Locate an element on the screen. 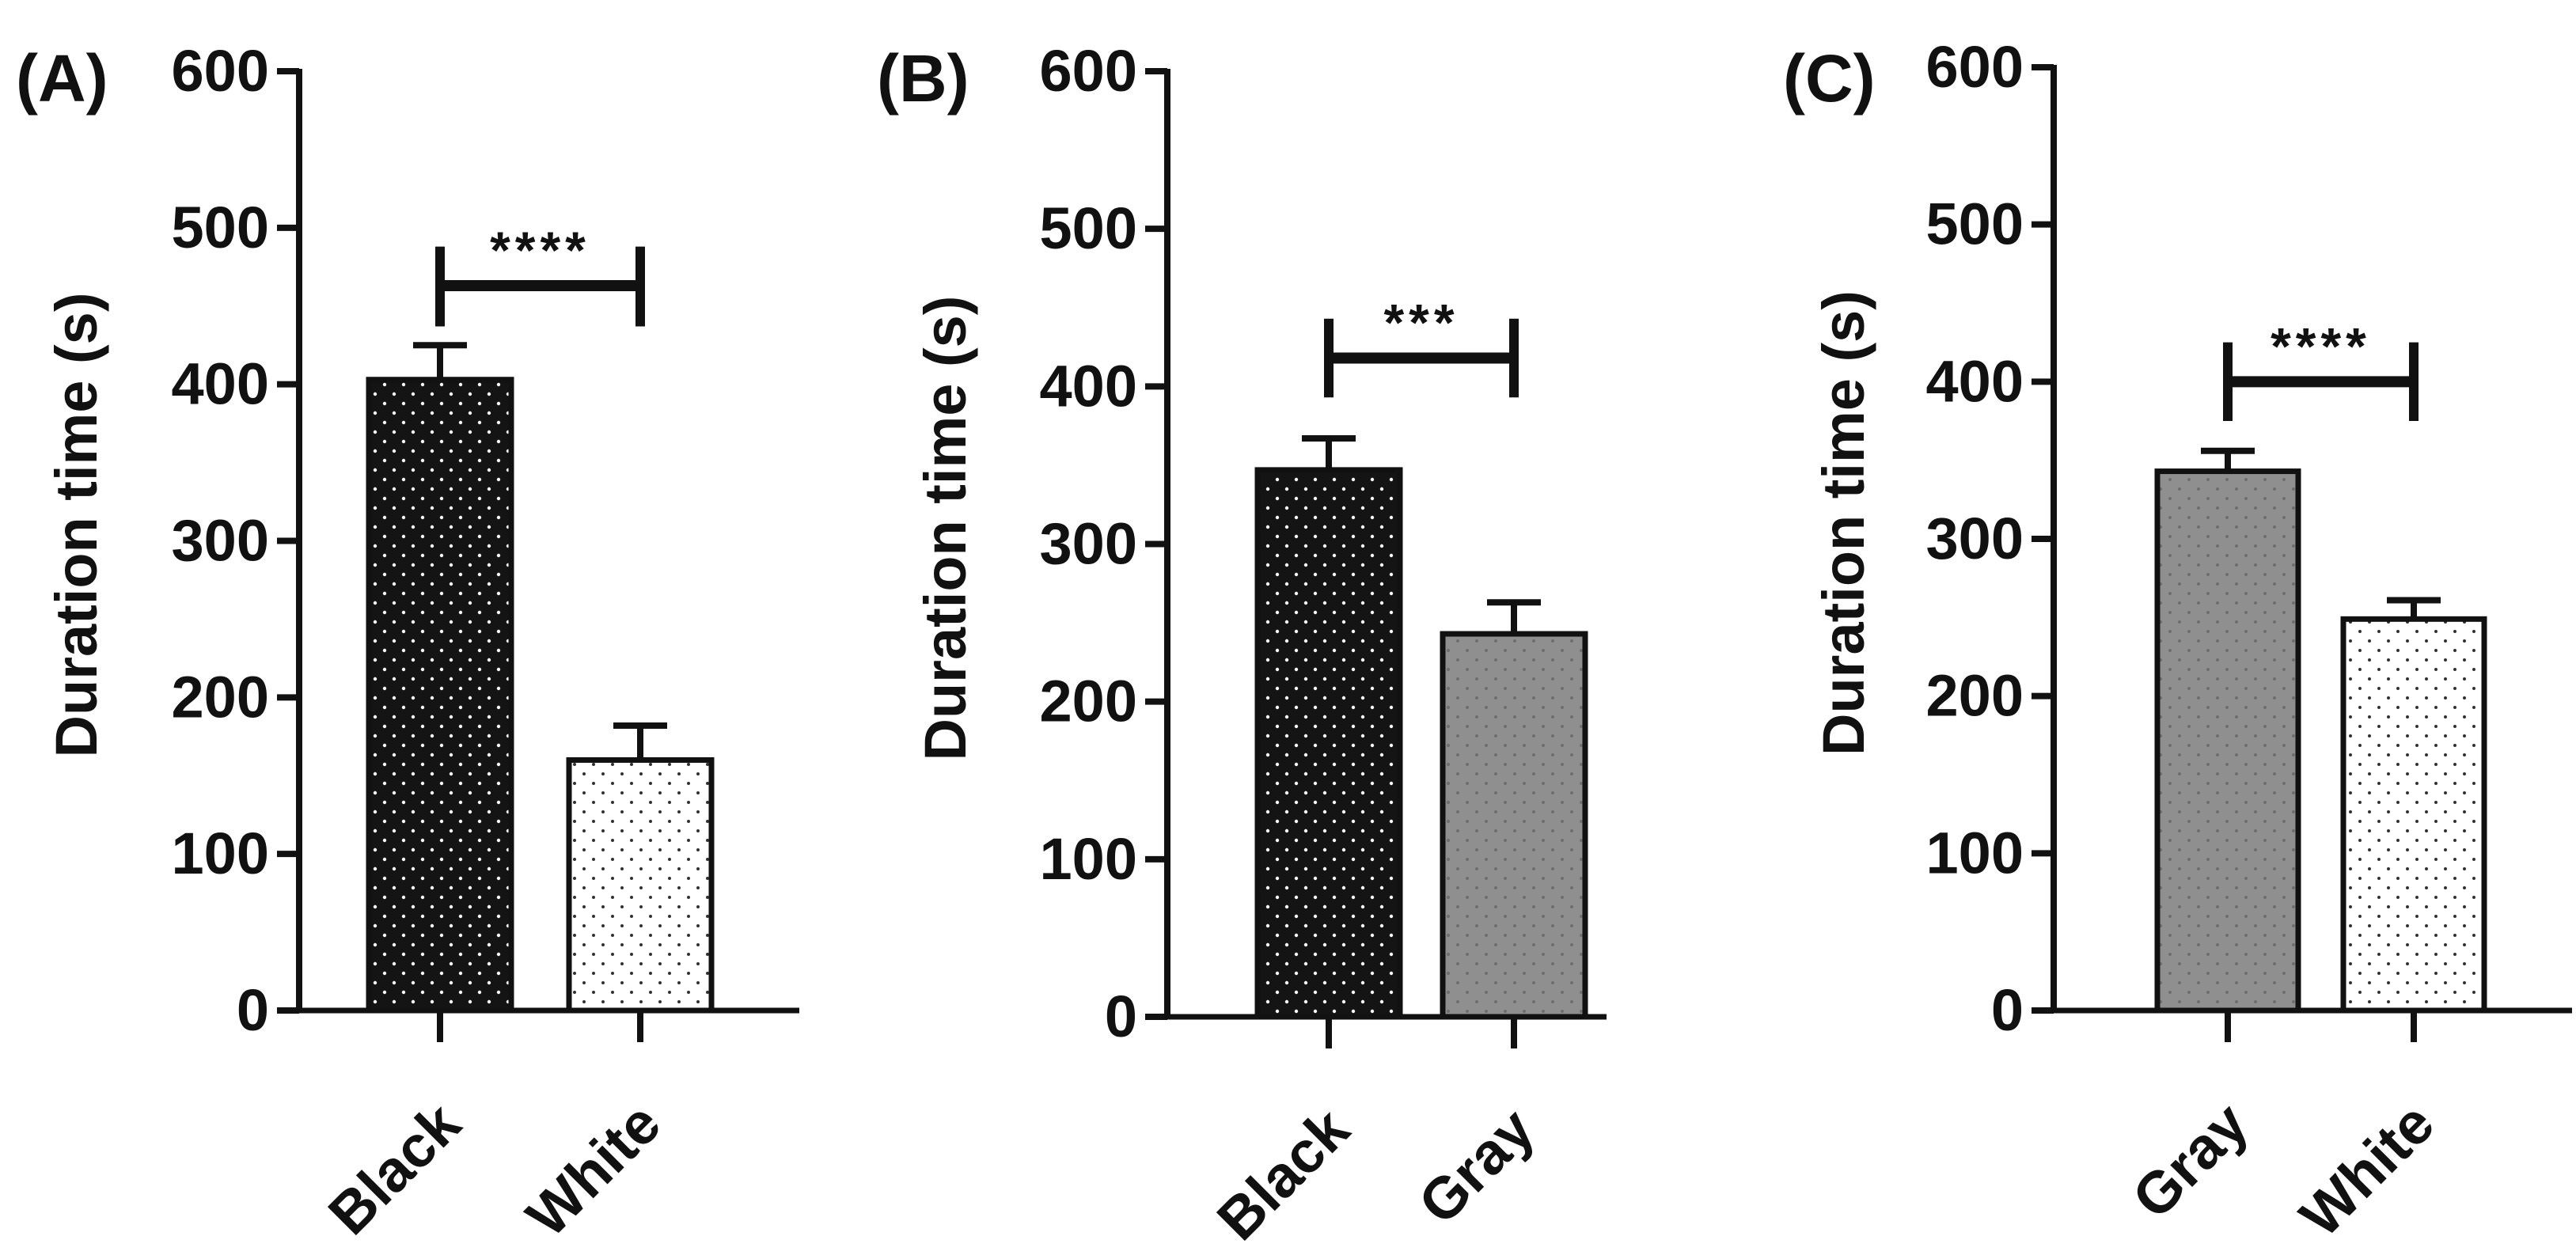 Image resolution: width=2576 pixels, height=1255 pixels. panel-label: (C) is located at coordinates (1829, 78).